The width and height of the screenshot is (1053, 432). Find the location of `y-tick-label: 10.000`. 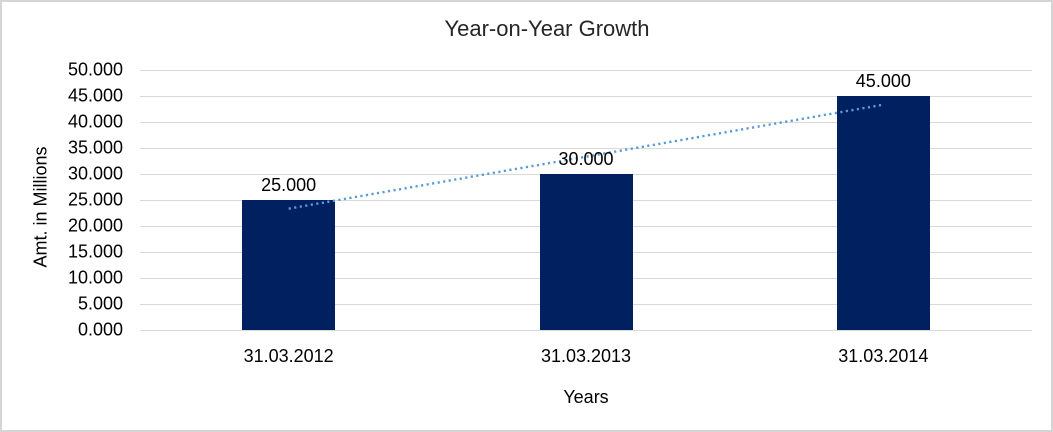

y-tick-label: 10.000 is located at coordinates (95, 277).